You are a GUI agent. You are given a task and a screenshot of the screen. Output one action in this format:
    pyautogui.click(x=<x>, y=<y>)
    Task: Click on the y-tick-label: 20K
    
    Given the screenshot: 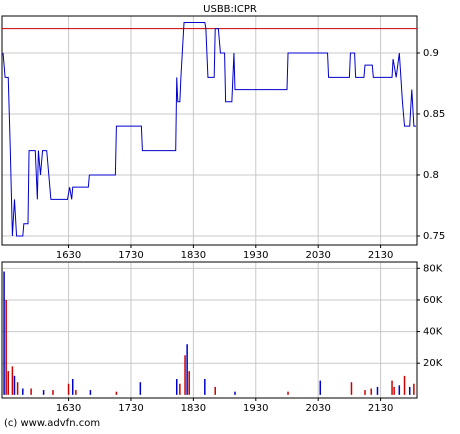 What is the action you would take?
    pyautogui.click(x=433, y=363)
    